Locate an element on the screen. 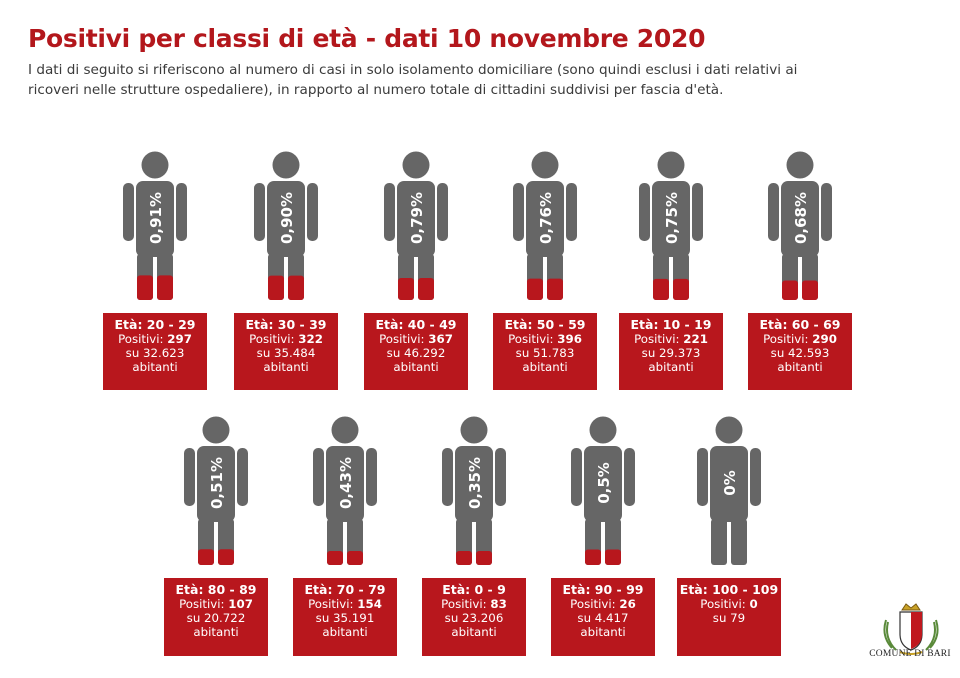 The height and width of the screenshot is (678, 960). population-value: su 46.292 is located at coordinates (416, 353).